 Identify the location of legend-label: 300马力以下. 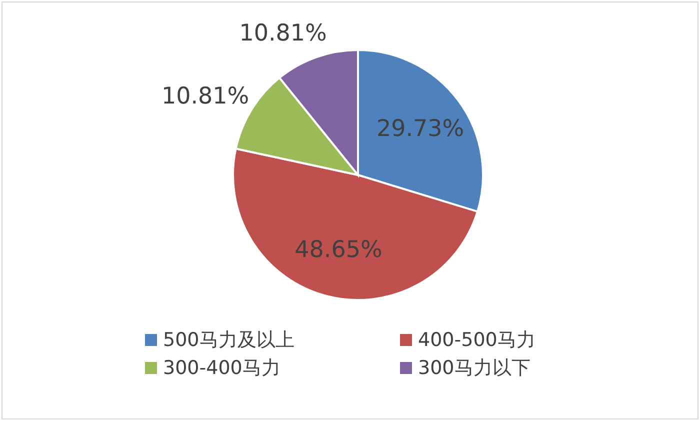
(474, 368).